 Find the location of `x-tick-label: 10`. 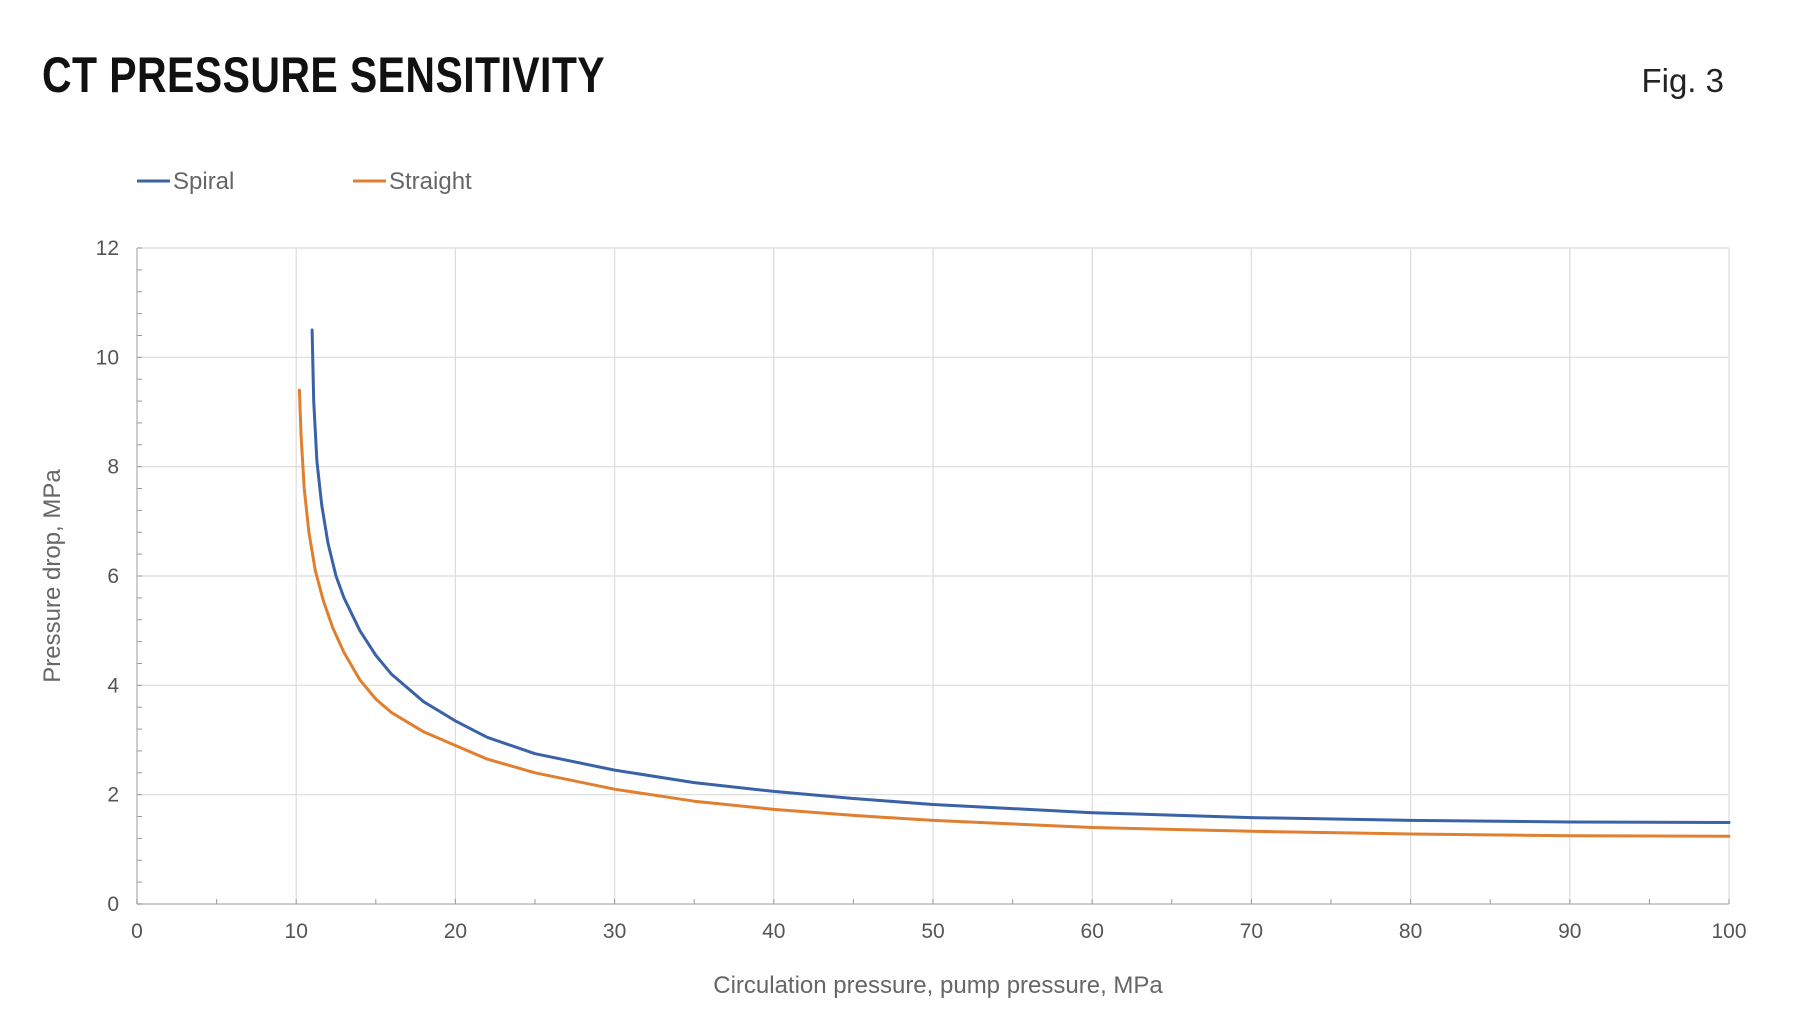

x-tick-label: 10 is located at coordinates (296, 931).